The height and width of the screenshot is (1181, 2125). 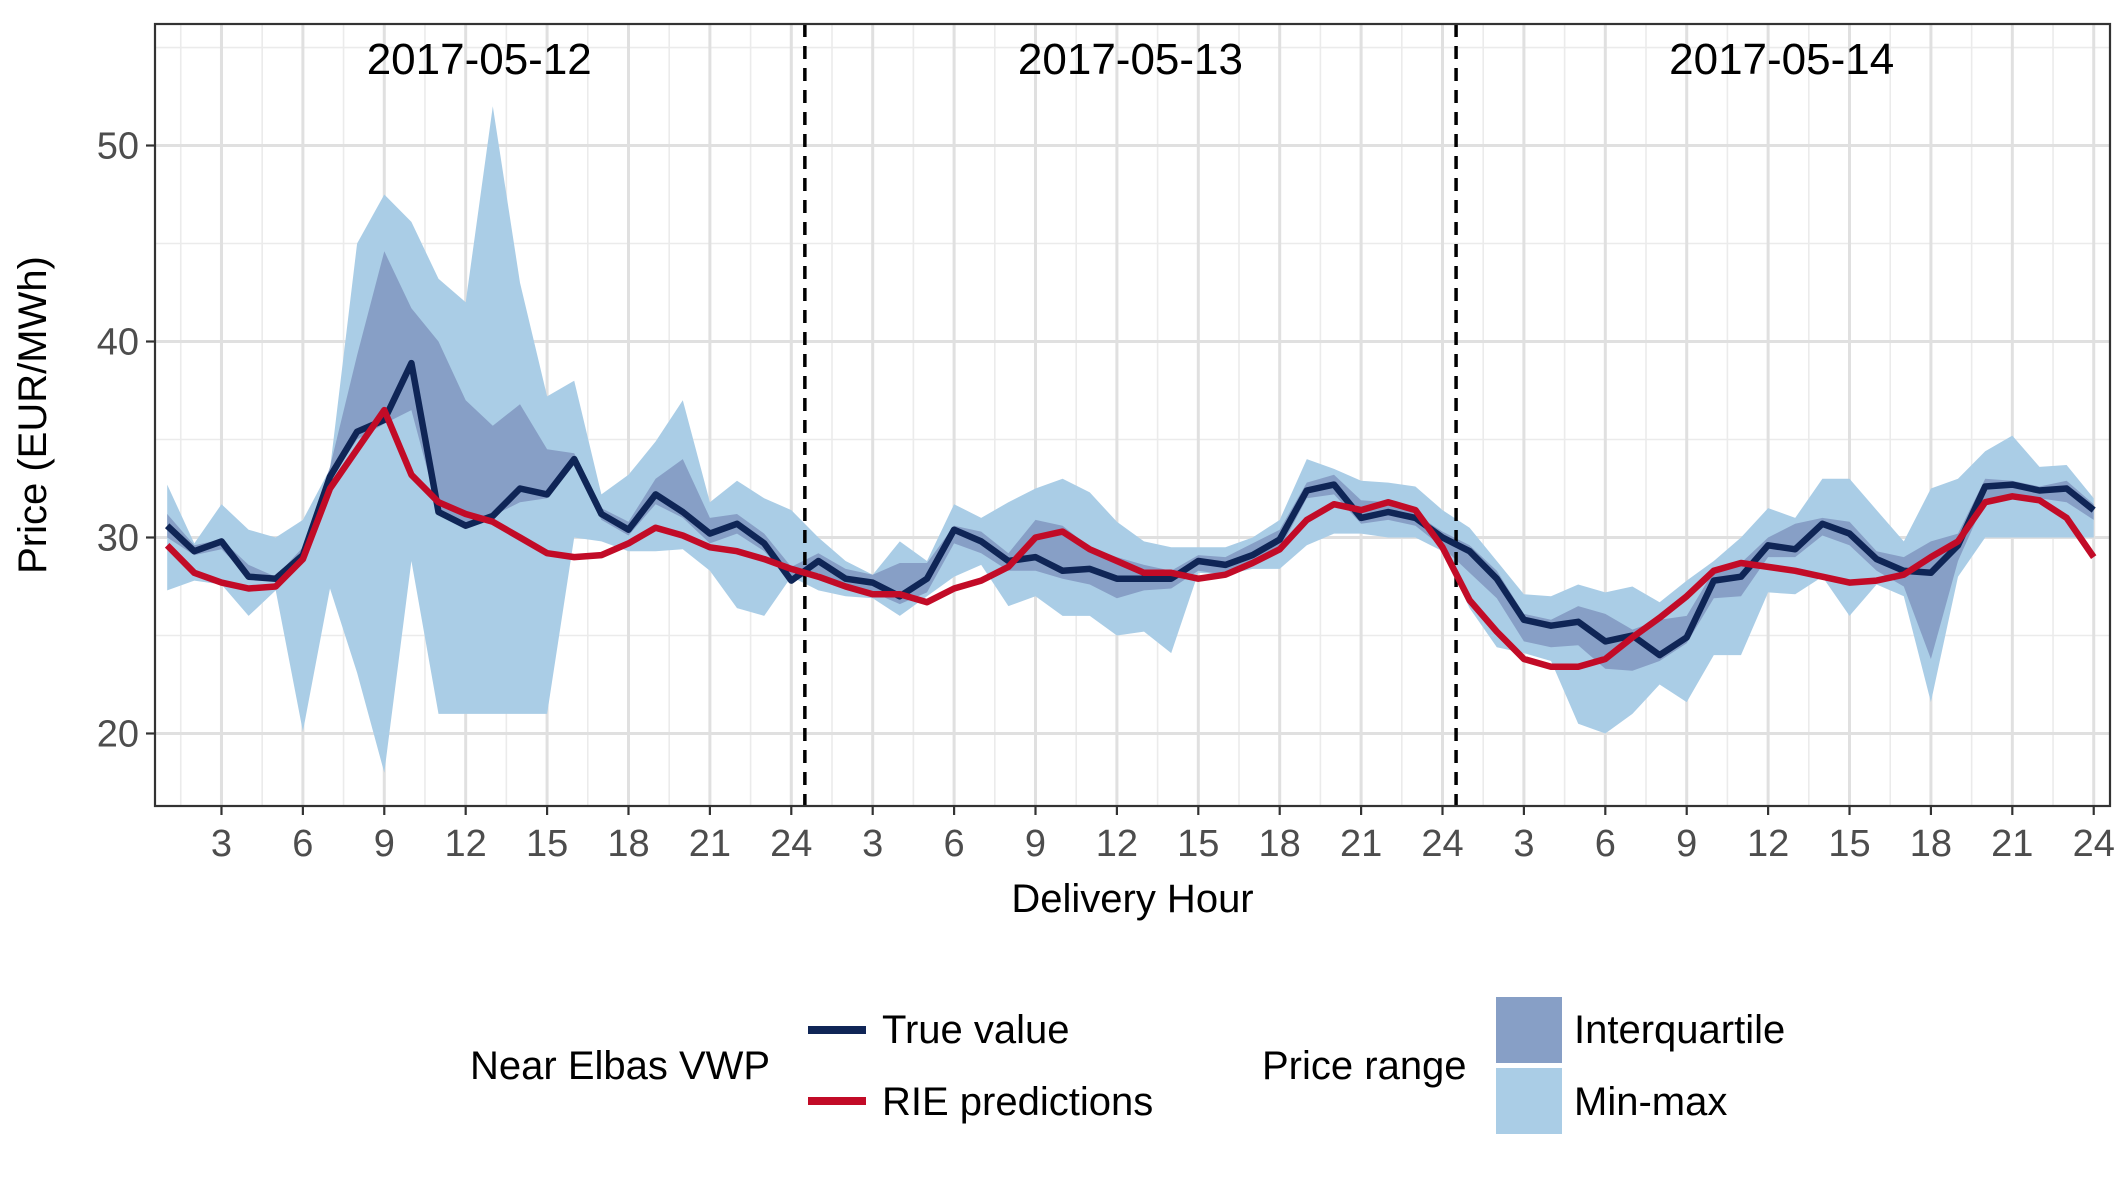 What do you see at coordinates (479, 59) in the screenshot?
I see `day-label: 2017-05-12` at bounding box center [479, 59].